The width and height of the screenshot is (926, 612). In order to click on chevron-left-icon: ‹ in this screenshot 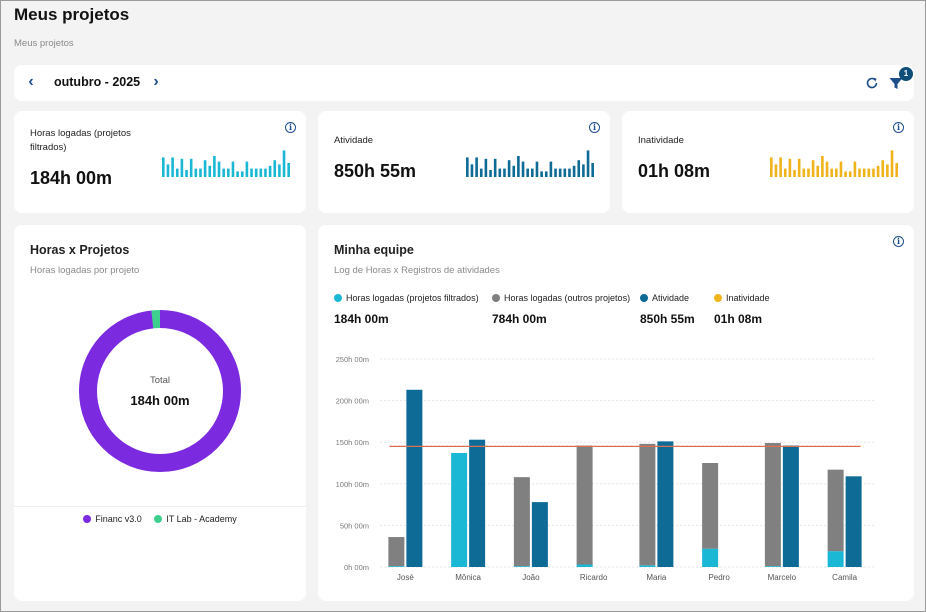, I will do `click(31, 81)`.